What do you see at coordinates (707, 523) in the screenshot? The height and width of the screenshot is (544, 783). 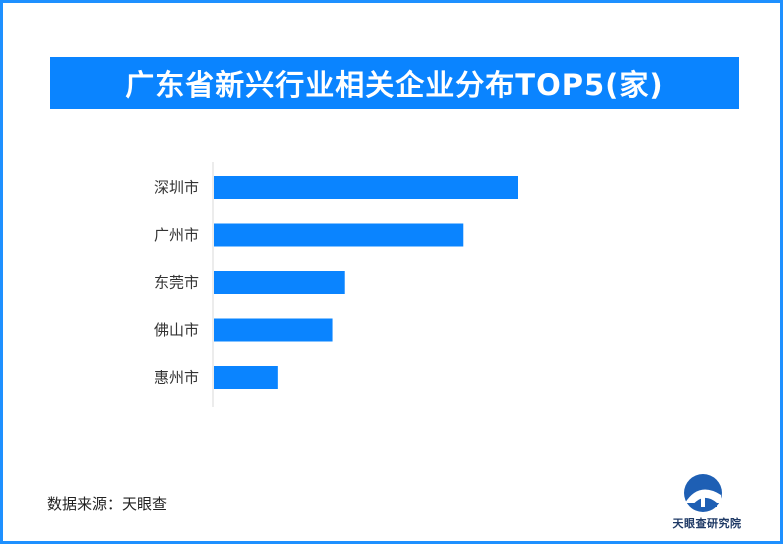 I see `logo-text: 天眼查研究院` at bounding box center [707, 523].